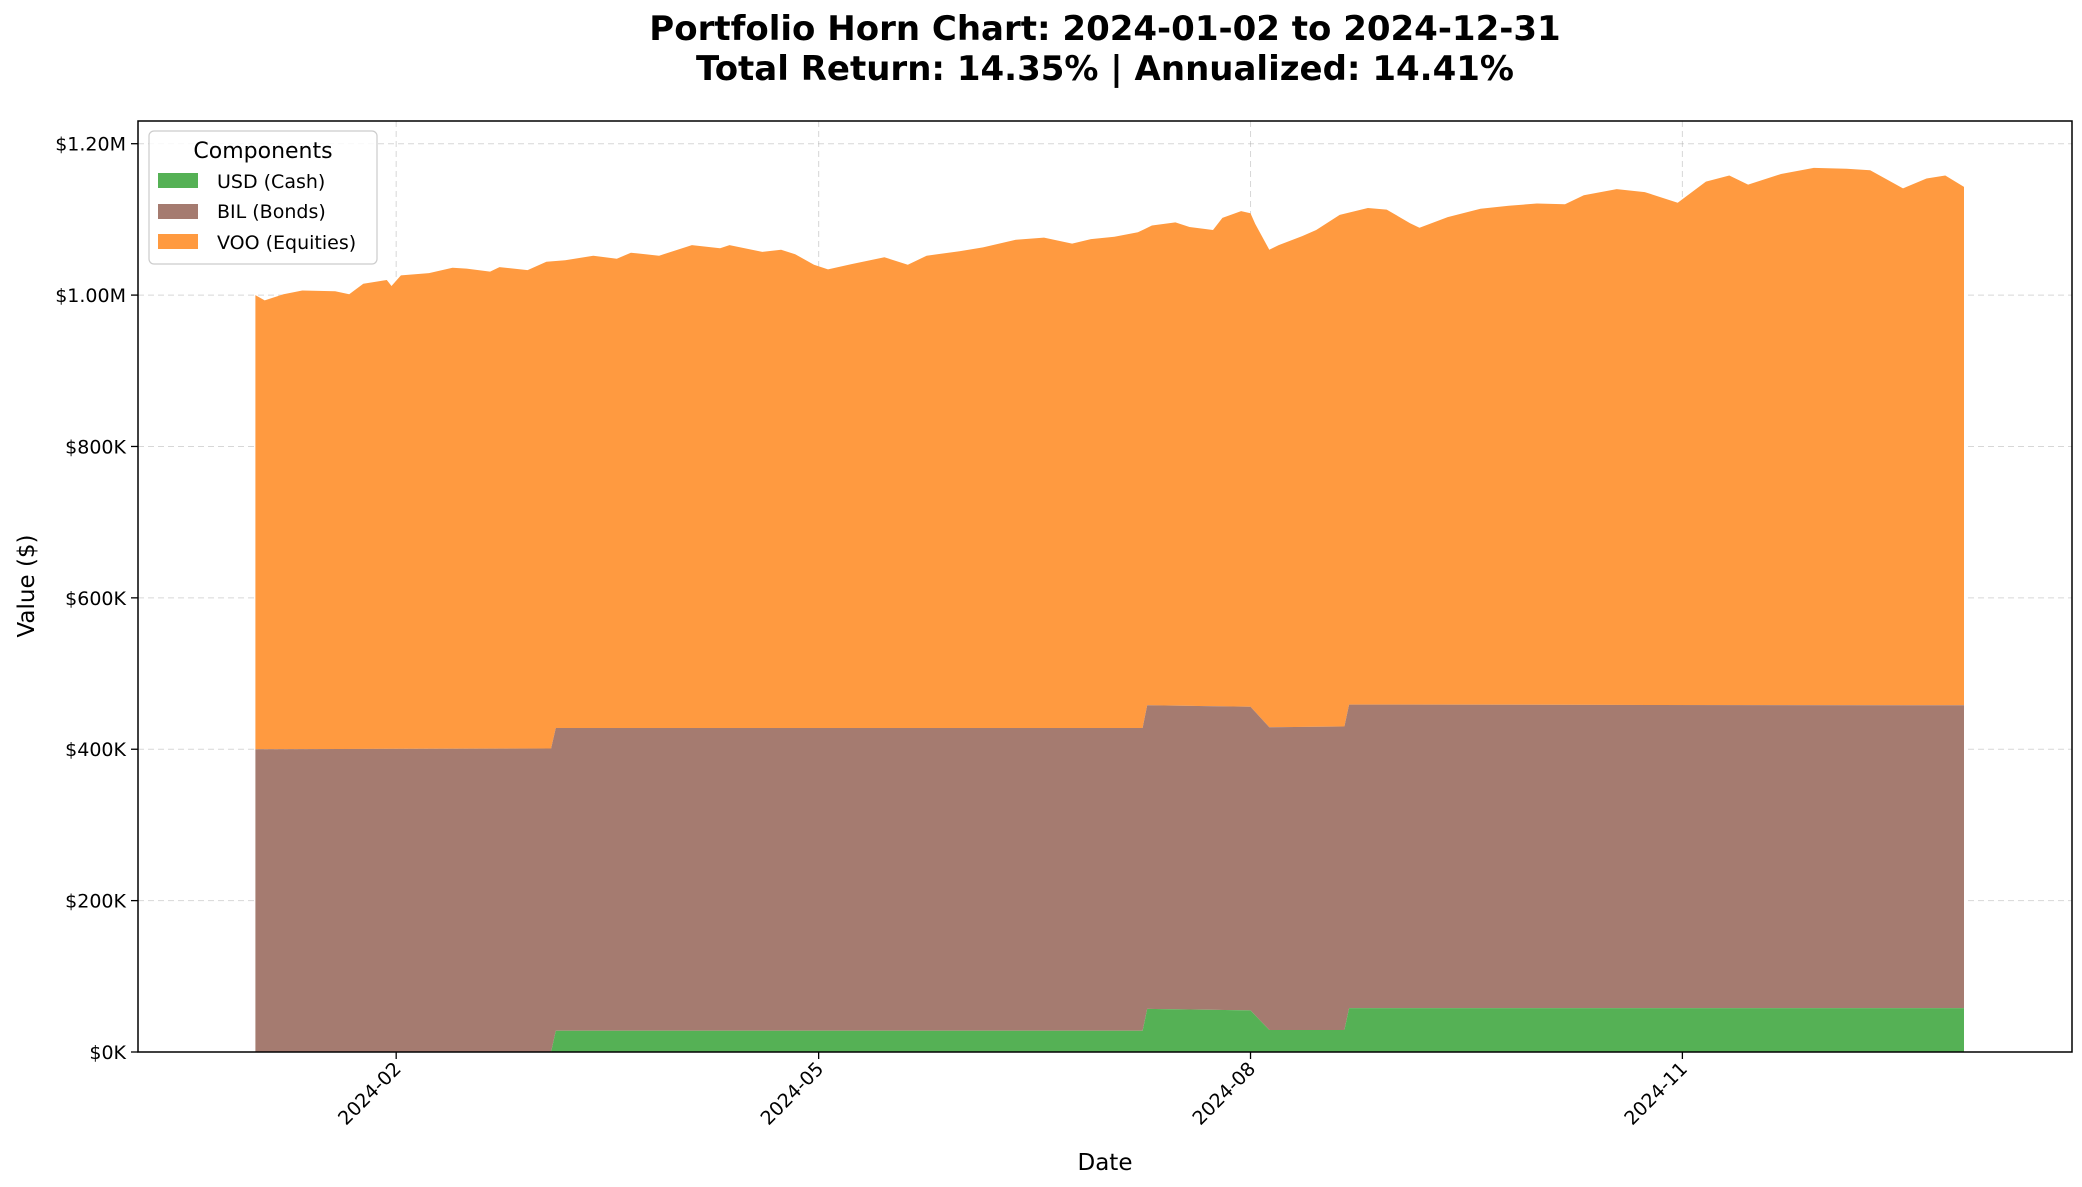 This screenshot has width=2082, height=1187. What do you see at coordinates (178, 180) in the screenshot?
I see `legend-swatch-usd` at bounding box center [178, 180].